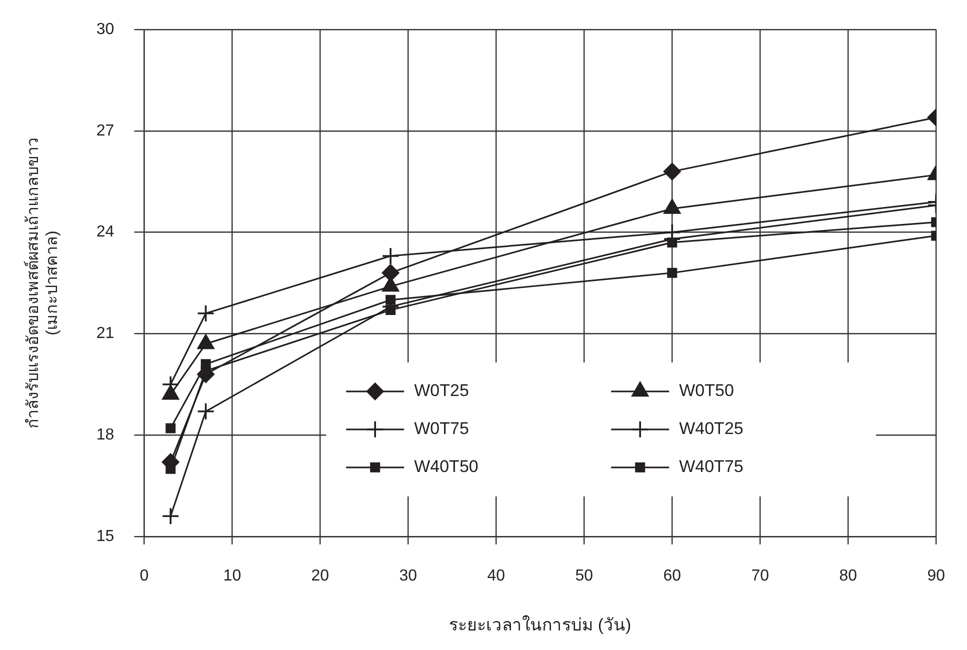  What do you see at coordinates (105, 131) in the screenshot?
I see `y-tick-label: 27` at bounding box center [105, 131].